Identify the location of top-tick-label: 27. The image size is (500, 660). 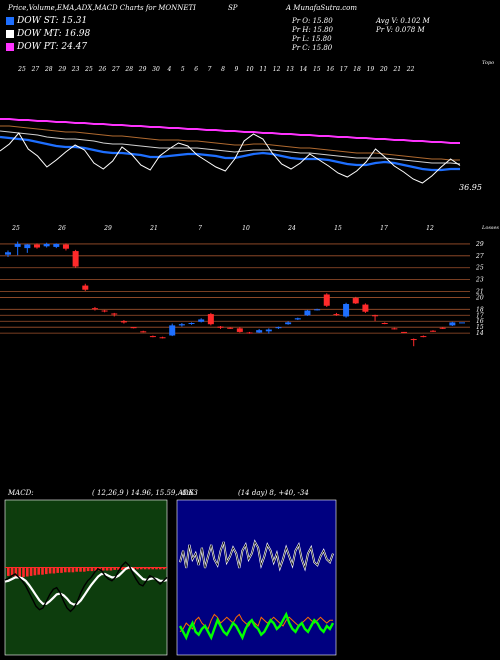
(115, 69).